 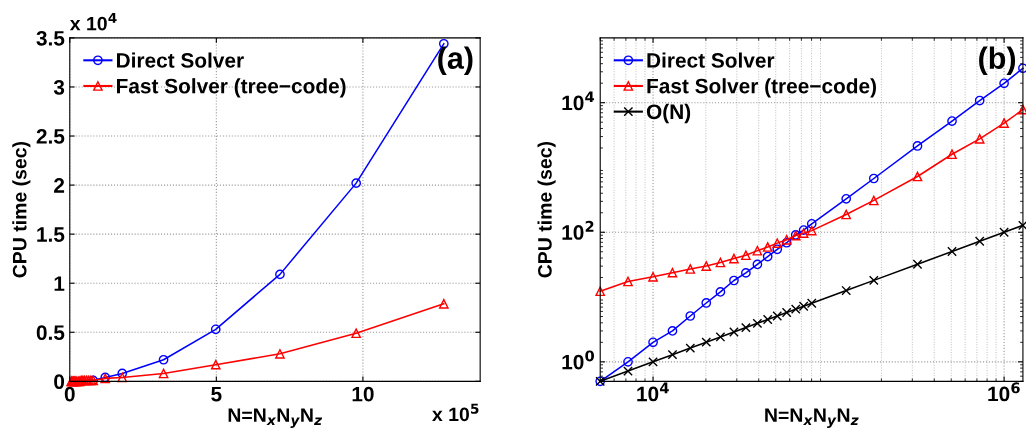 What do you see at coordinates (455, 412) in the screenshot?
I see `text: x 10$^{5}$` at bounding box center [455, 412].